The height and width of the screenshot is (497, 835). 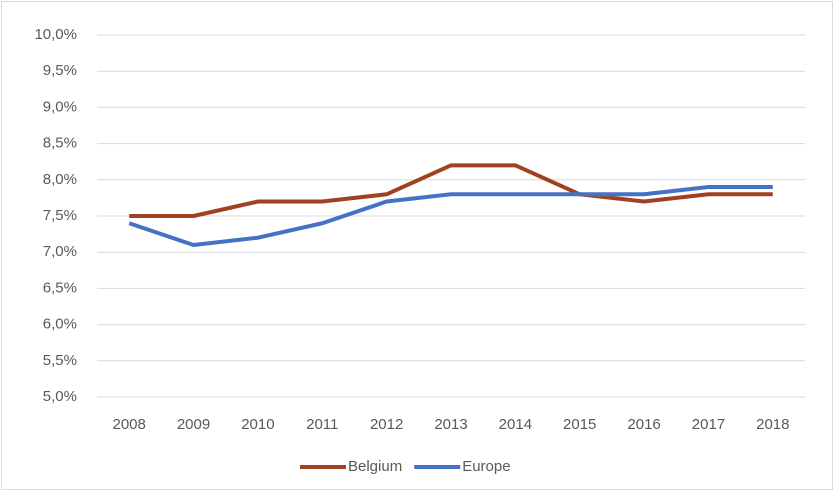 What do you see at coordinates (60, 215) in the screenshot?
I see `y-tick-label: 7,5%` at bounding box center [60, 215].